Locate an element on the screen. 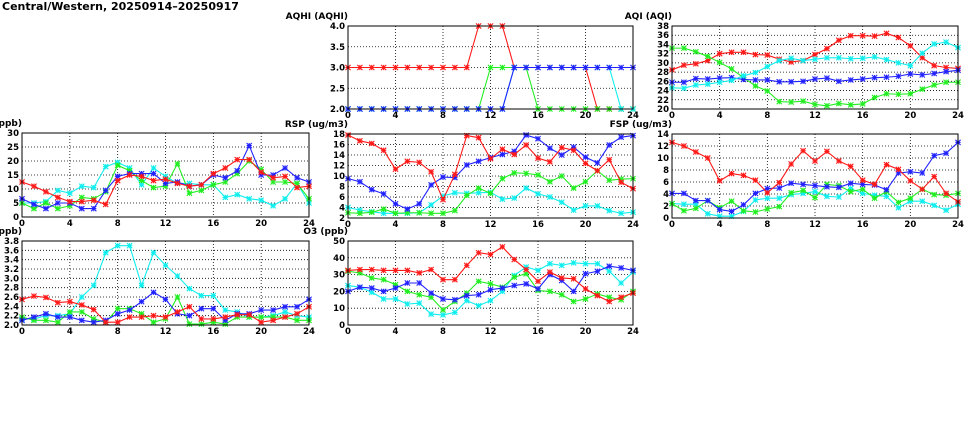 The width and height of the screenshot is (975, 447). x-tick-label: 16 is located at coordinates (538, 116).